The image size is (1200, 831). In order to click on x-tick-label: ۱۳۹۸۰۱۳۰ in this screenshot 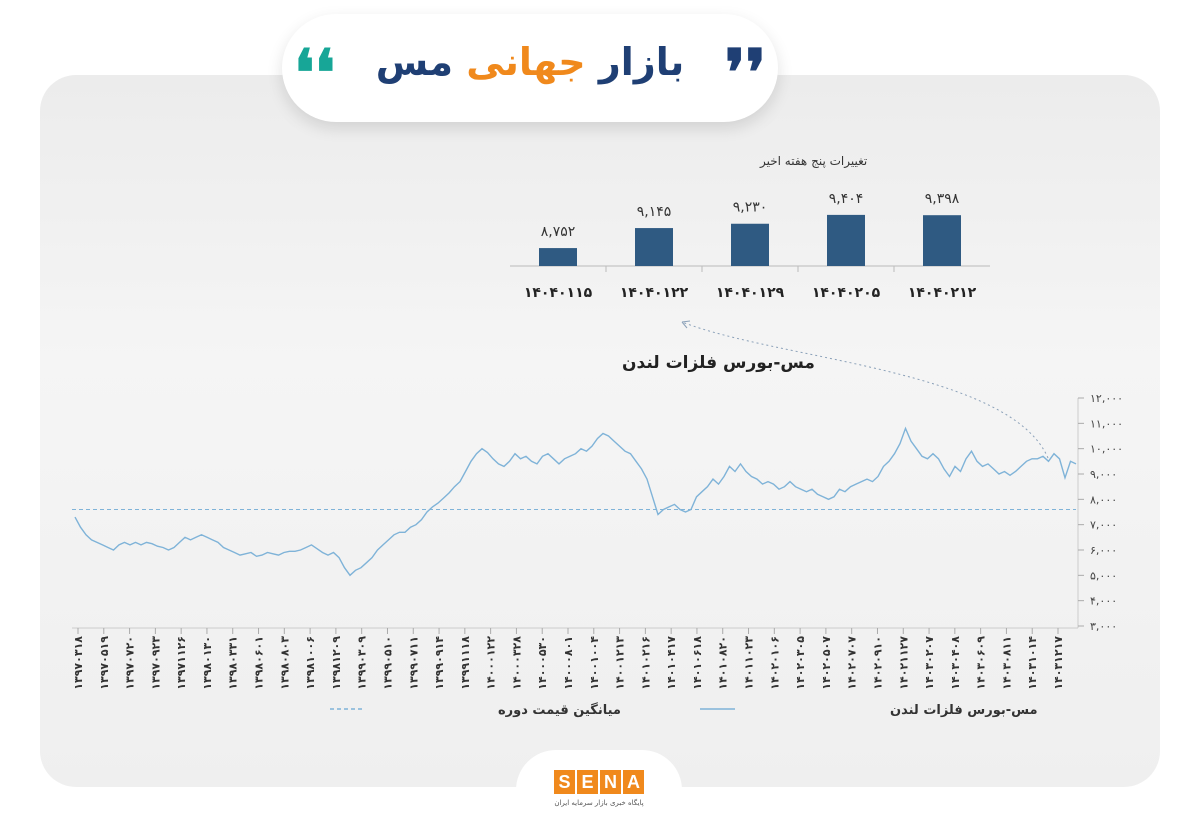, I will do `click(207, 663)`.